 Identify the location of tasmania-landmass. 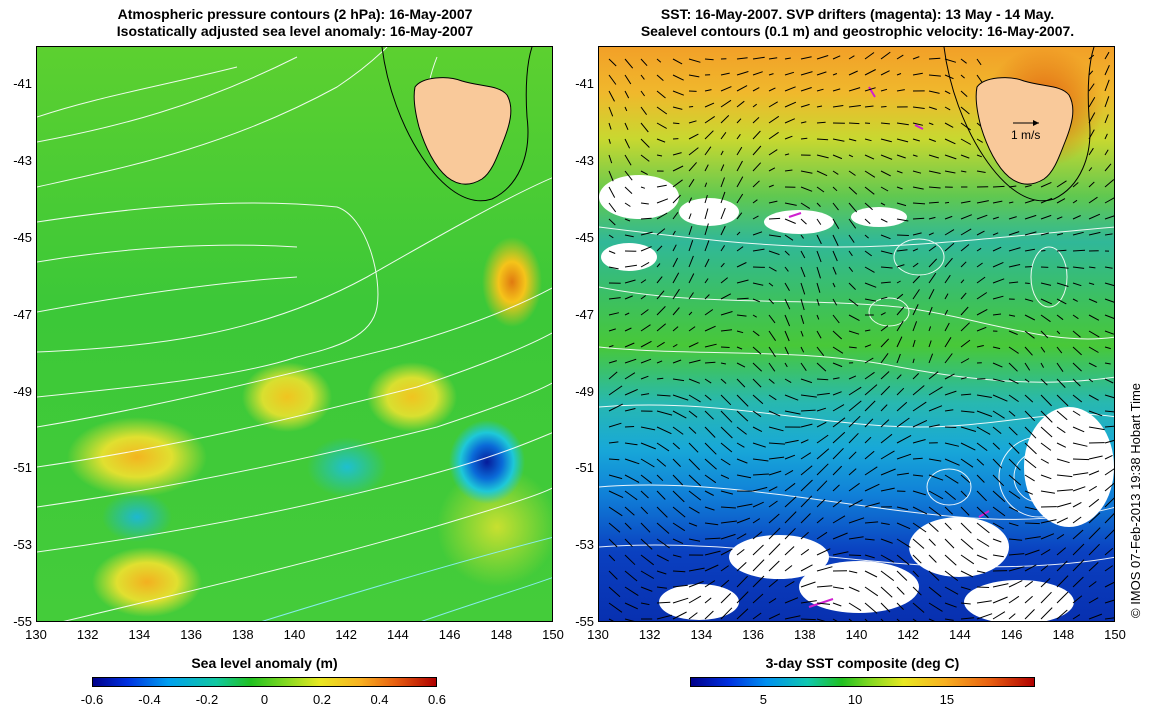
(1024, 131).